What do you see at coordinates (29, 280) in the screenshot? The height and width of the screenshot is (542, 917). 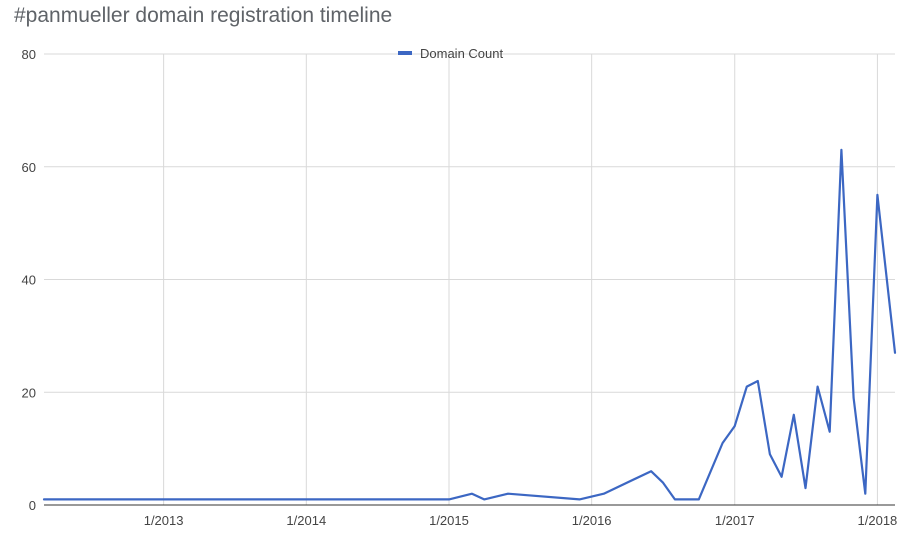 I see `y-tick-label: 40` at bounding box center [29, 280].